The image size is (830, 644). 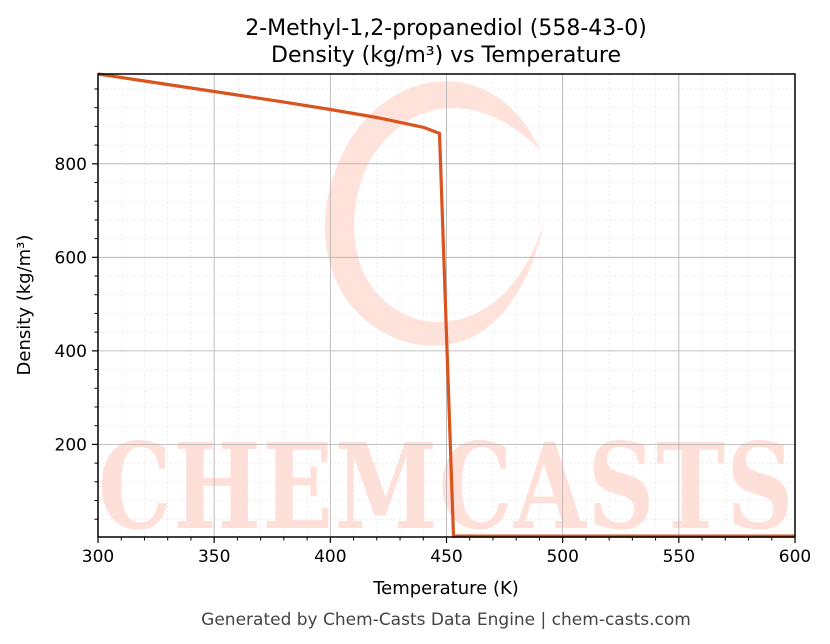 What do you see at coordinates (562, 557) in the screenshot?
I see `x-tick-label: 500` at bounding box center [562, 557].